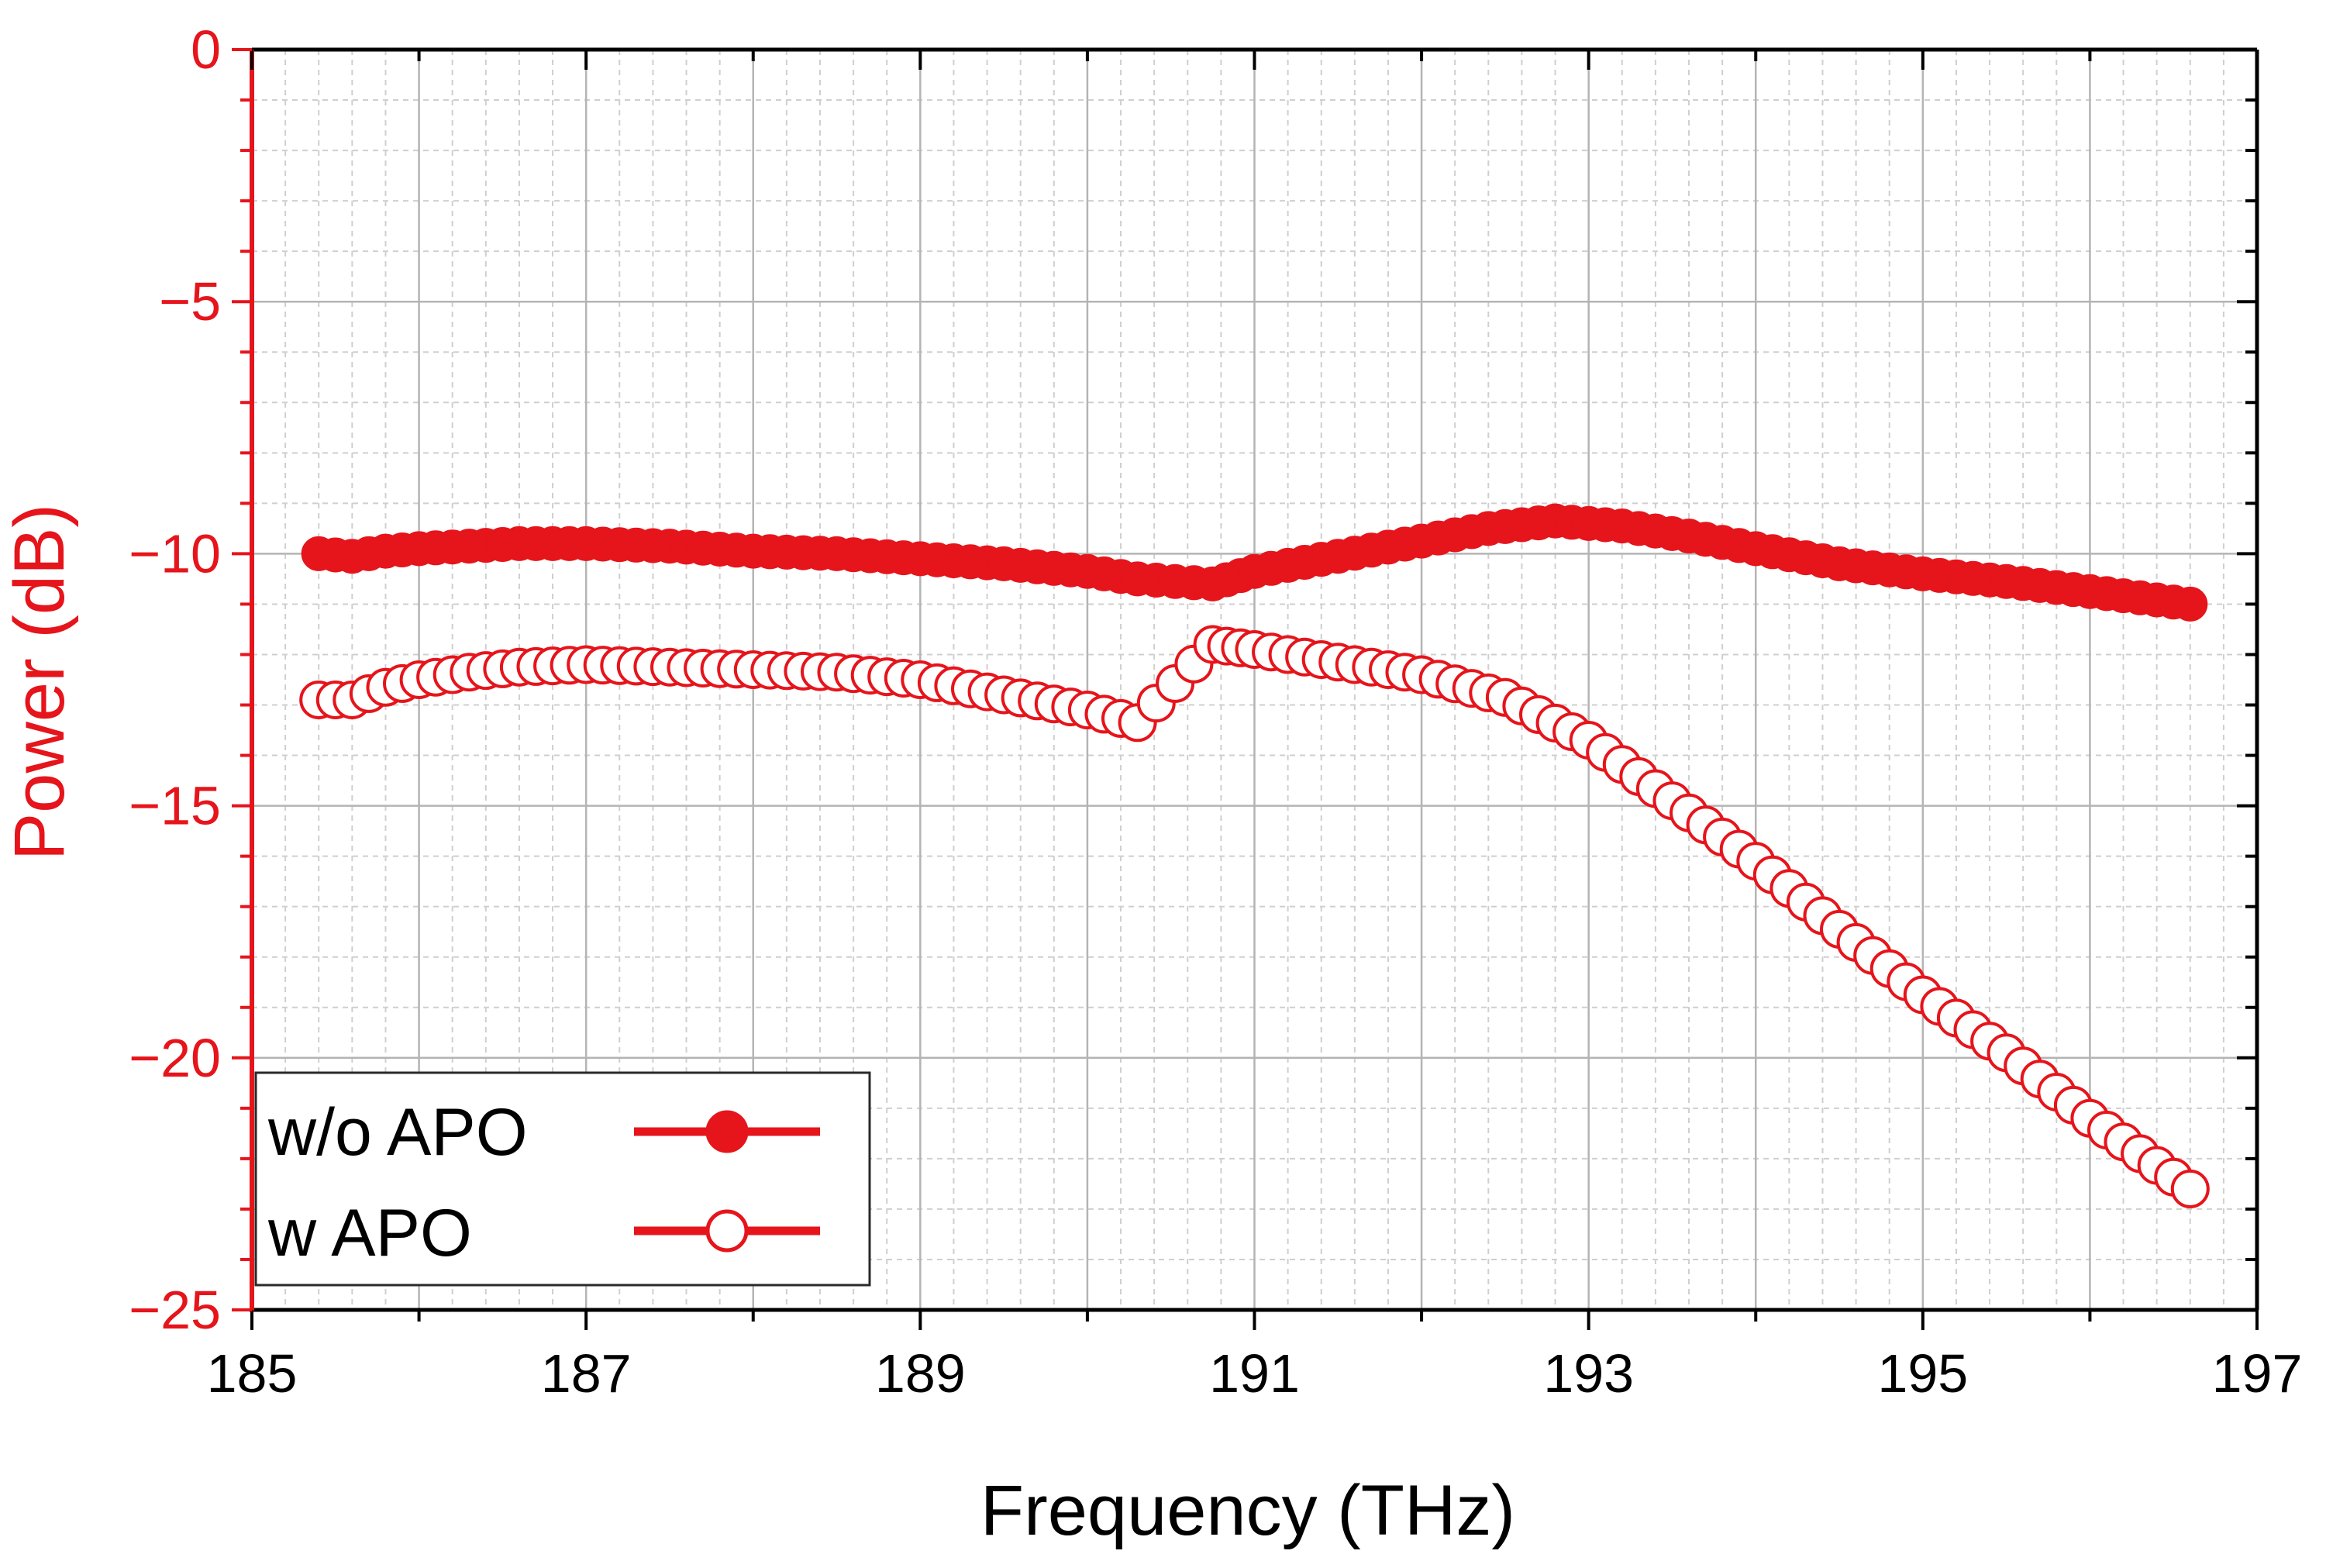 The image size is (2326, 1568). I want to click on legend-label-w-apo: w APO, so click(369, 1233).